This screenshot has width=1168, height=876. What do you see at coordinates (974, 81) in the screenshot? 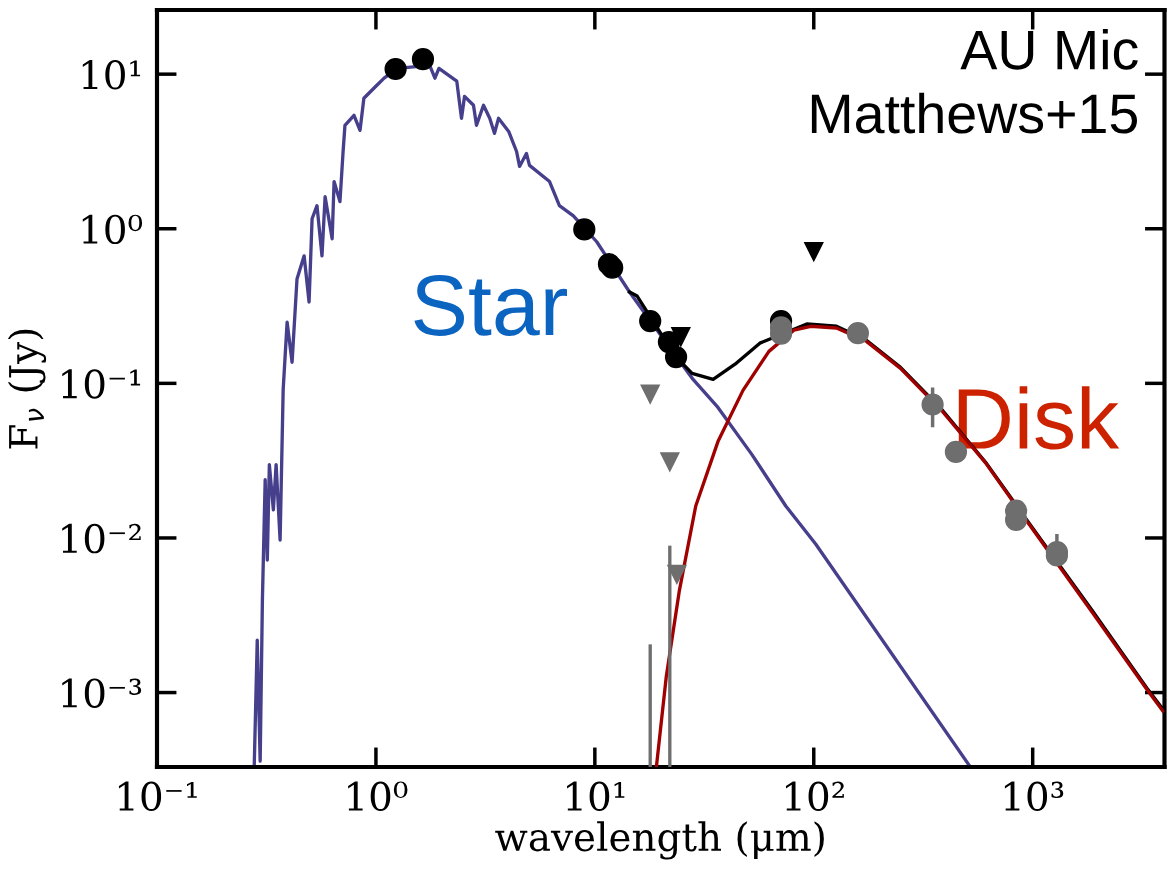
I see `annotation: AU Mic Matthews+15` at bounding box center [974, 81].